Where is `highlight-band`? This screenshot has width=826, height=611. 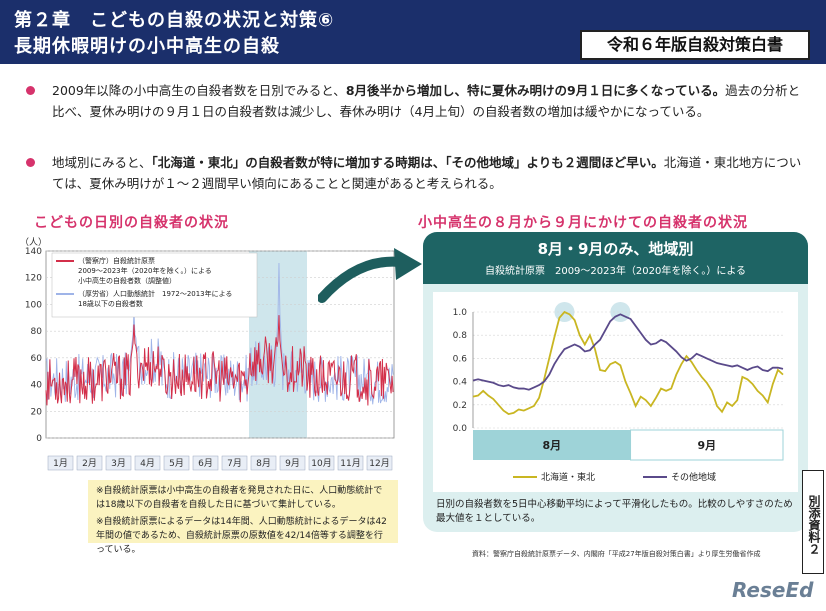
highlight-band is located at coordinates (292, 344).